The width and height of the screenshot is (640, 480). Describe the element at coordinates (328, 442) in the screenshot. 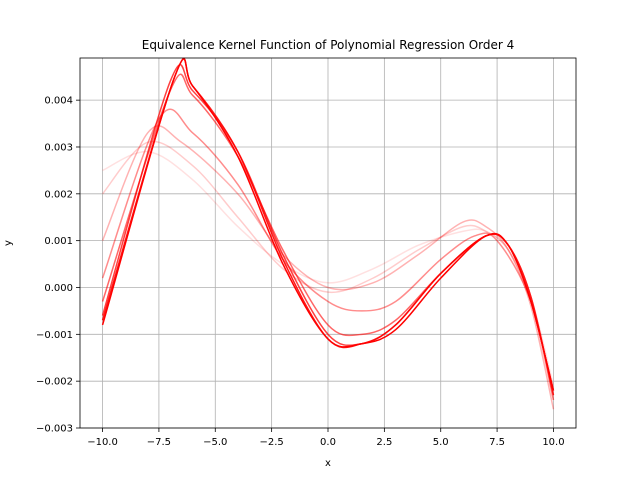

I see `x-tick-label: 0.0` at that location.